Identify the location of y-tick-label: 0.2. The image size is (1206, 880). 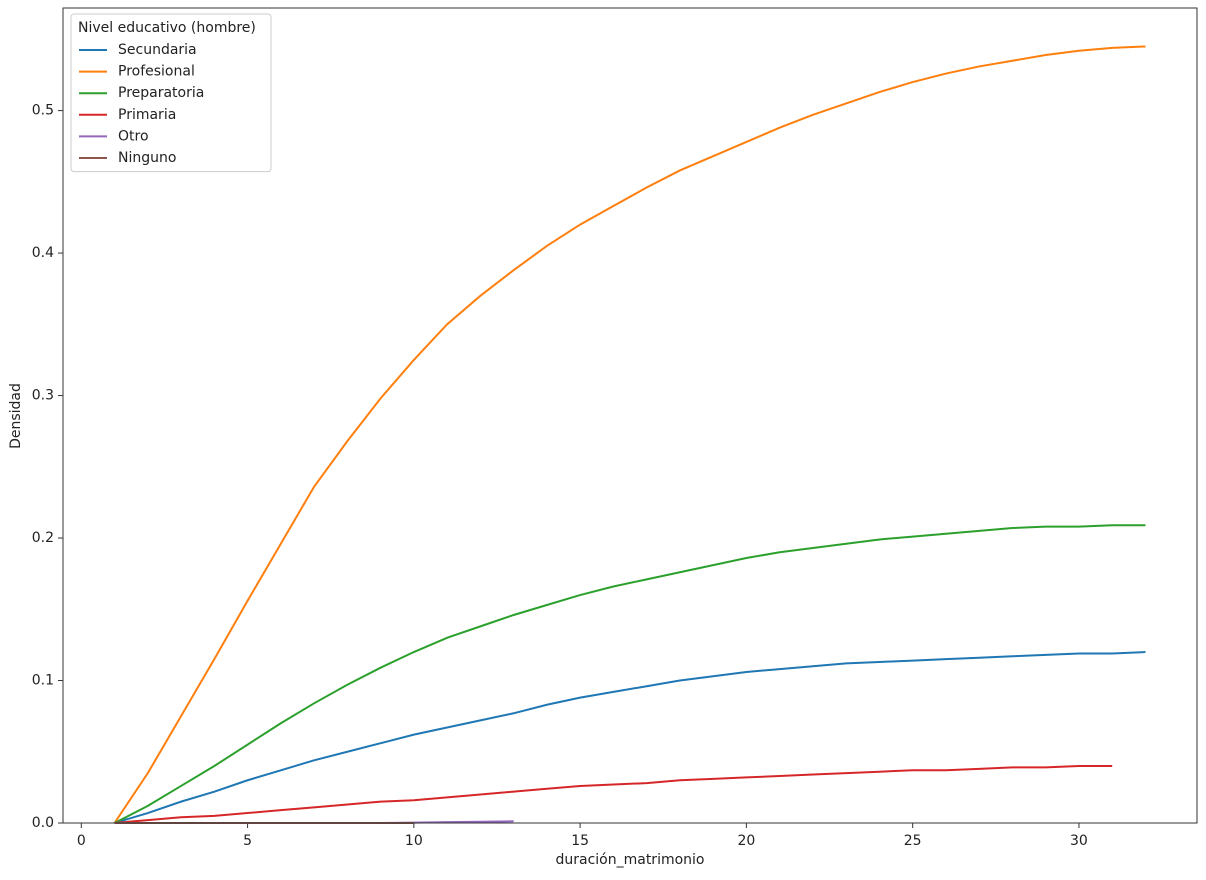
(43, 538).